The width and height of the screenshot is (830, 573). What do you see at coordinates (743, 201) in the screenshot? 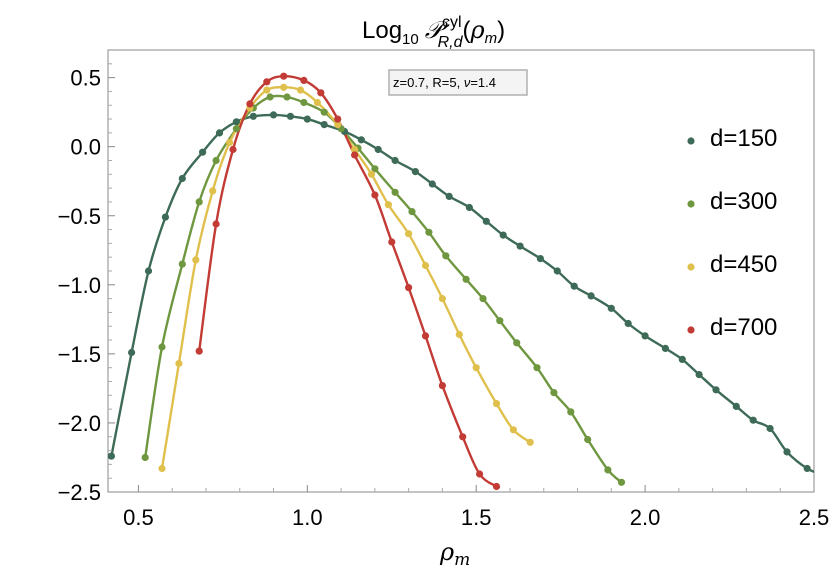
I see `legend-label: d=300` at bounding box center [743, 201].